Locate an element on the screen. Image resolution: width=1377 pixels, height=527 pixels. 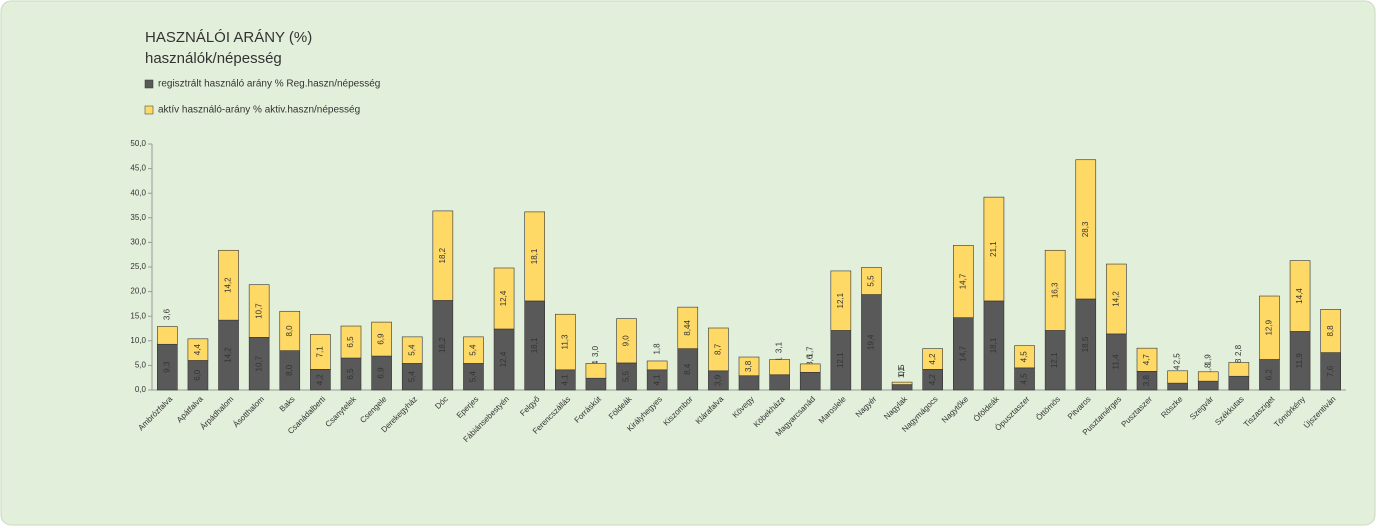
value-label: 1,1 is located at coordinates (901, 372).